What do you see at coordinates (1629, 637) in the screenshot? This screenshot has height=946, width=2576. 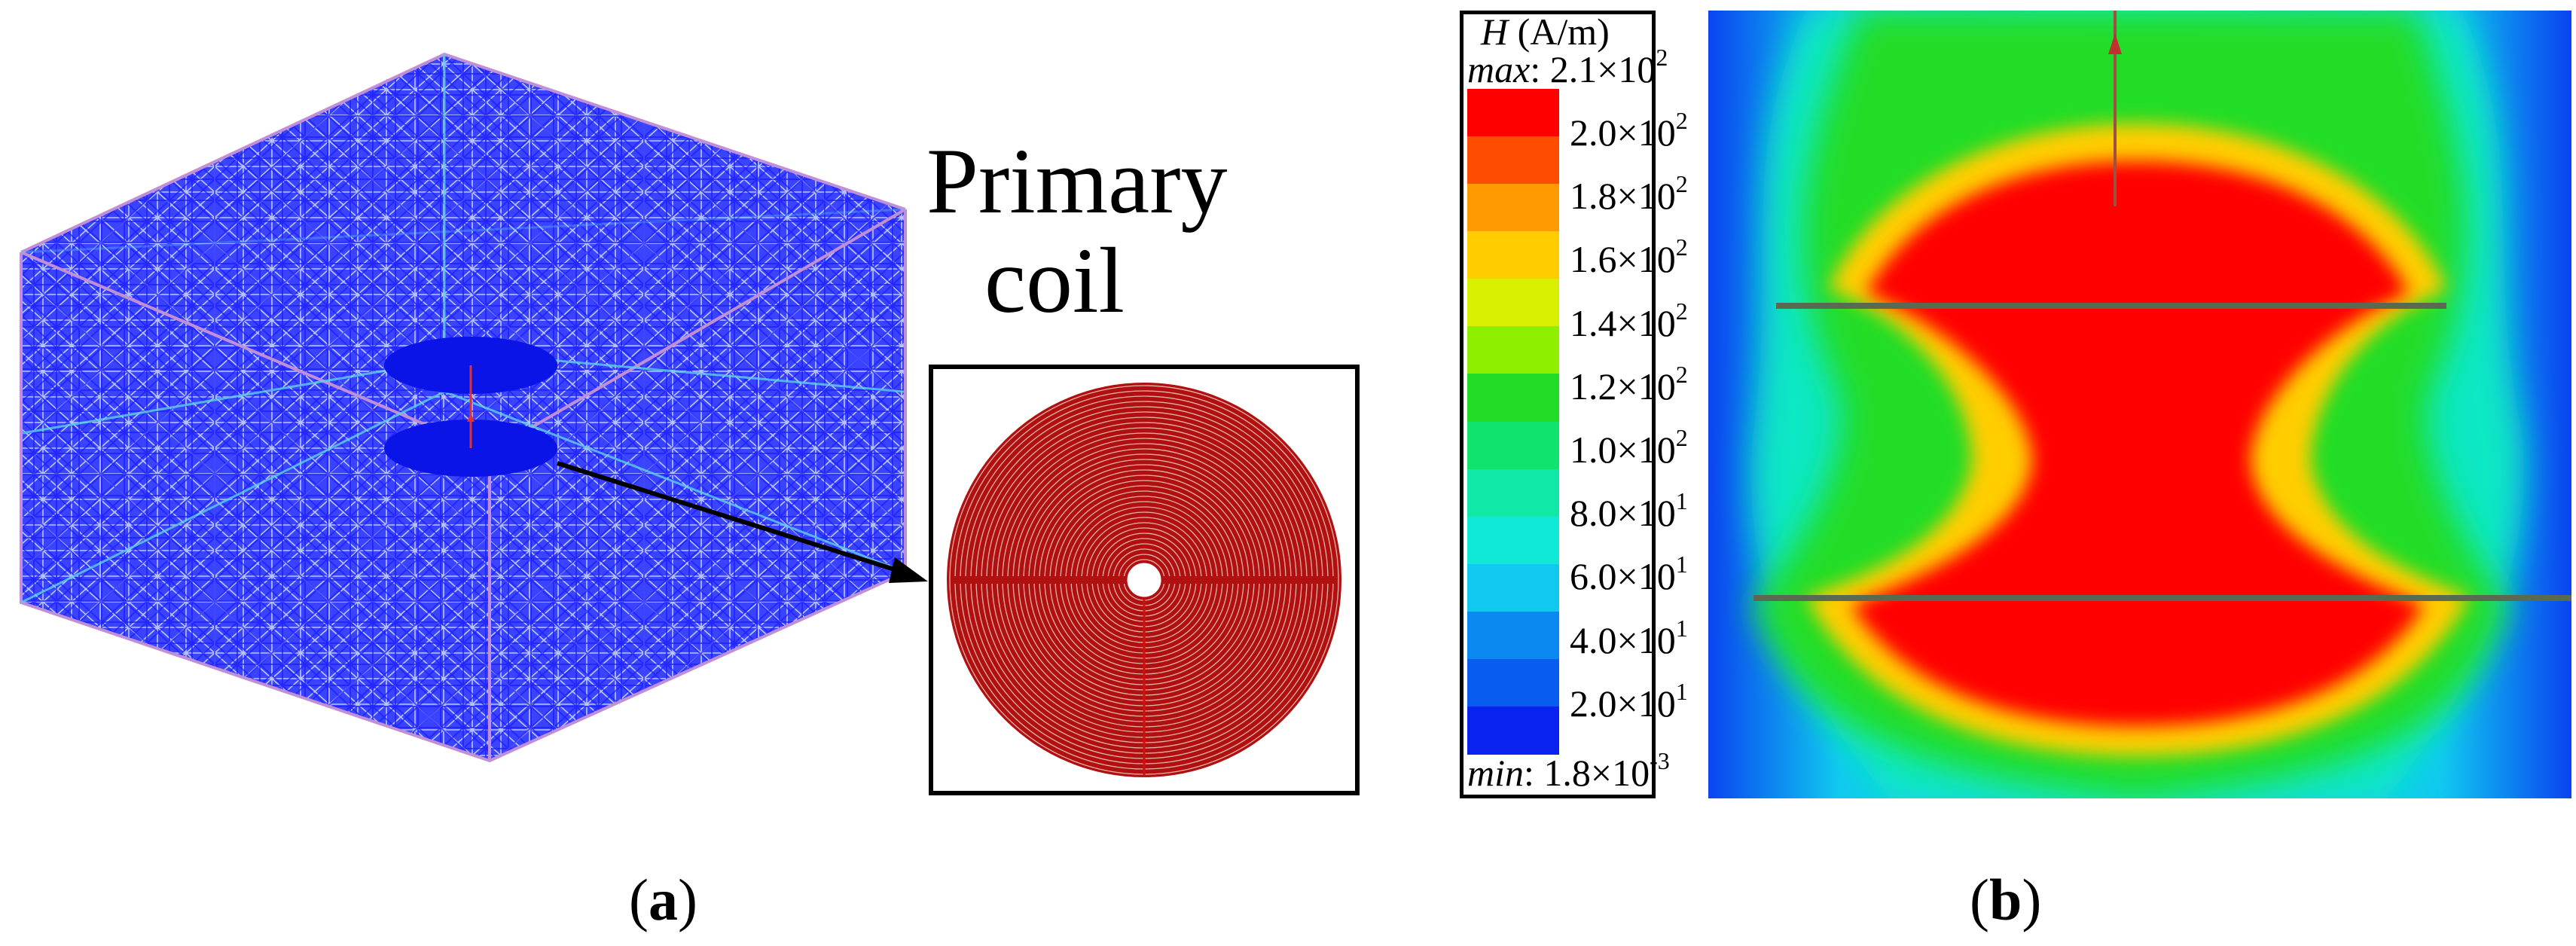 I see `legend-entry: 4.0×10¹` at bounding box center [1629, 637].